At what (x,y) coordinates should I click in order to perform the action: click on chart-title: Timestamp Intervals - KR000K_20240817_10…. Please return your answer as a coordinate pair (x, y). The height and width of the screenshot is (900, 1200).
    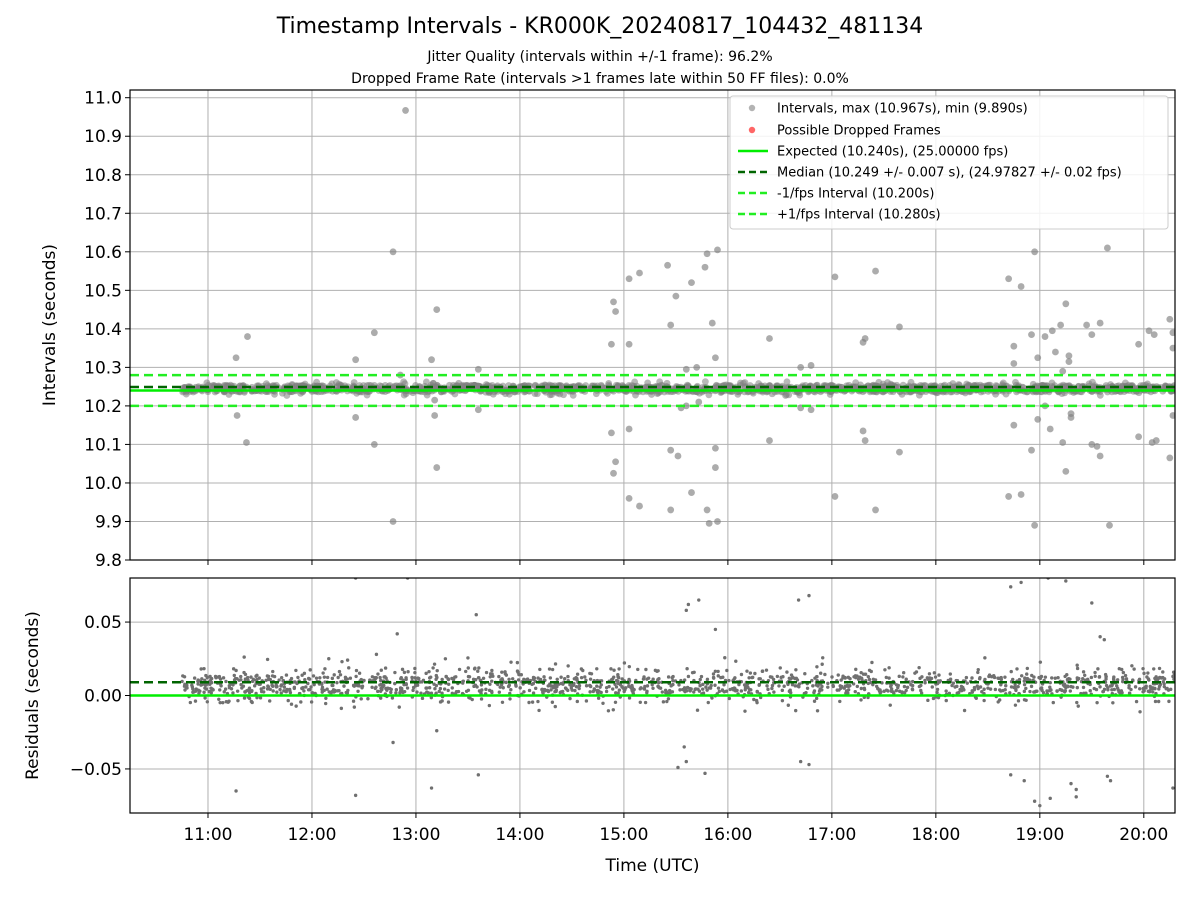
    Looking at the image, I should click on (600, 26).